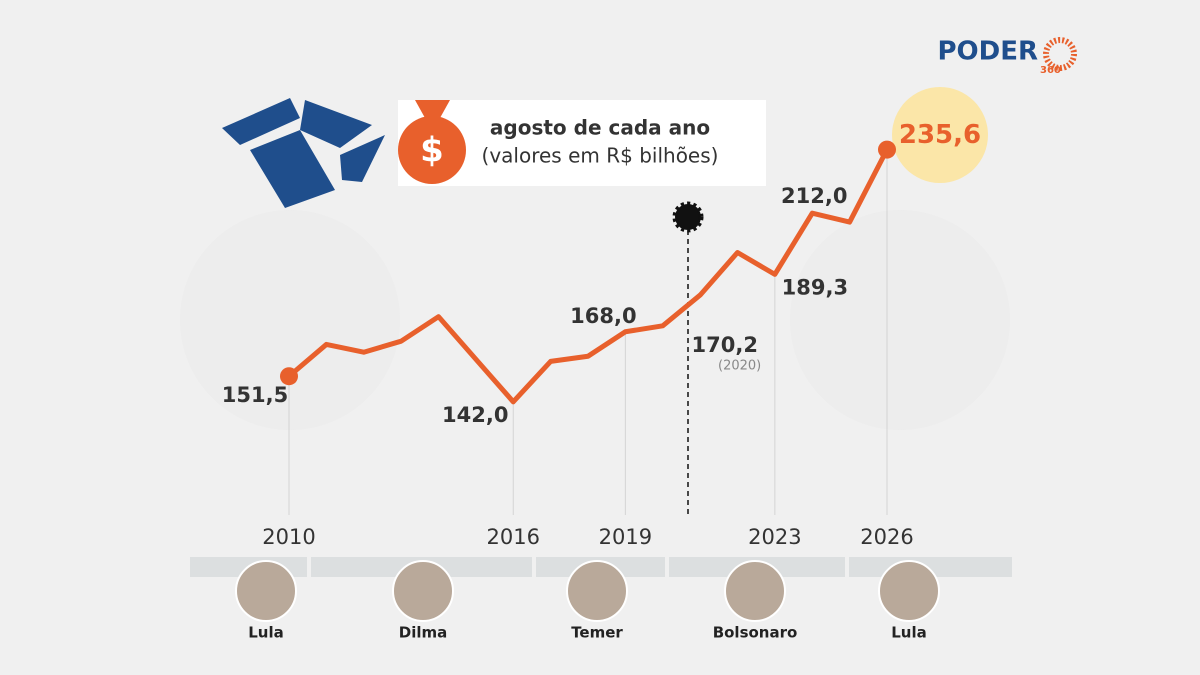  I want to click on brand-name: PODER, so click(987, 52).